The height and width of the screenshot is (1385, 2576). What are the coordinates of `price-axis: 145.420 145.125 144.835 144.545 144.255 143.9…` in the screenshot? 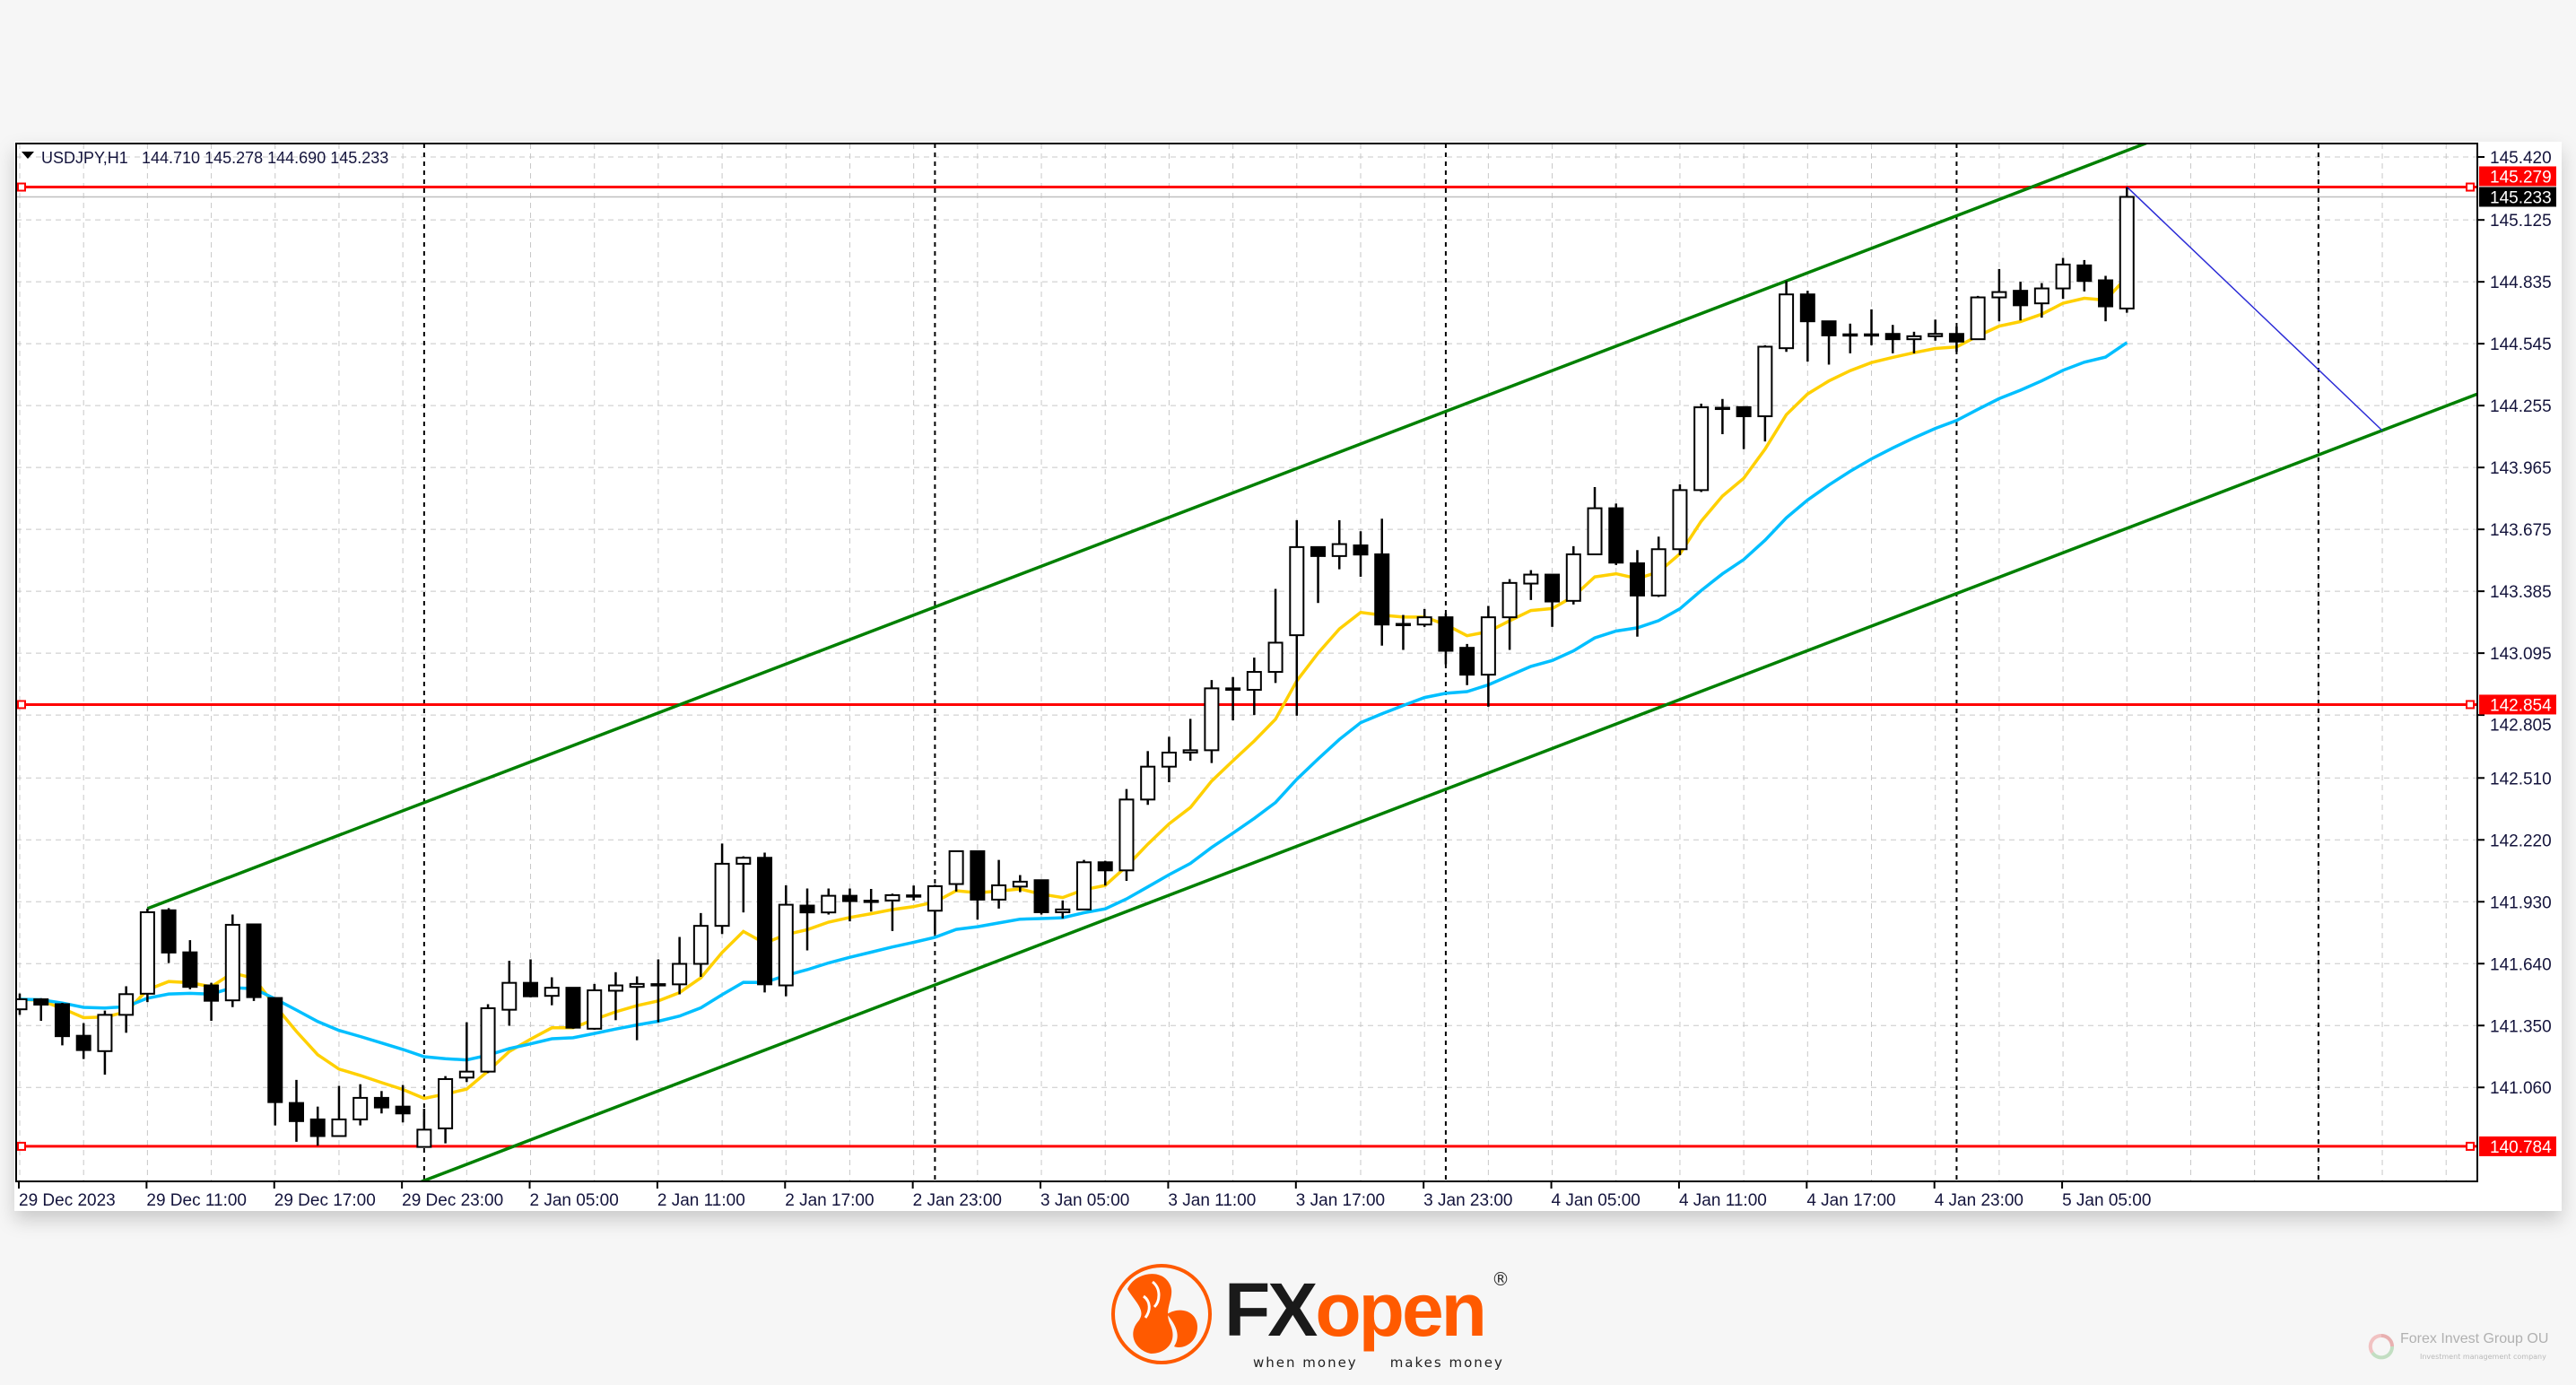 It's located at (2514, 623).